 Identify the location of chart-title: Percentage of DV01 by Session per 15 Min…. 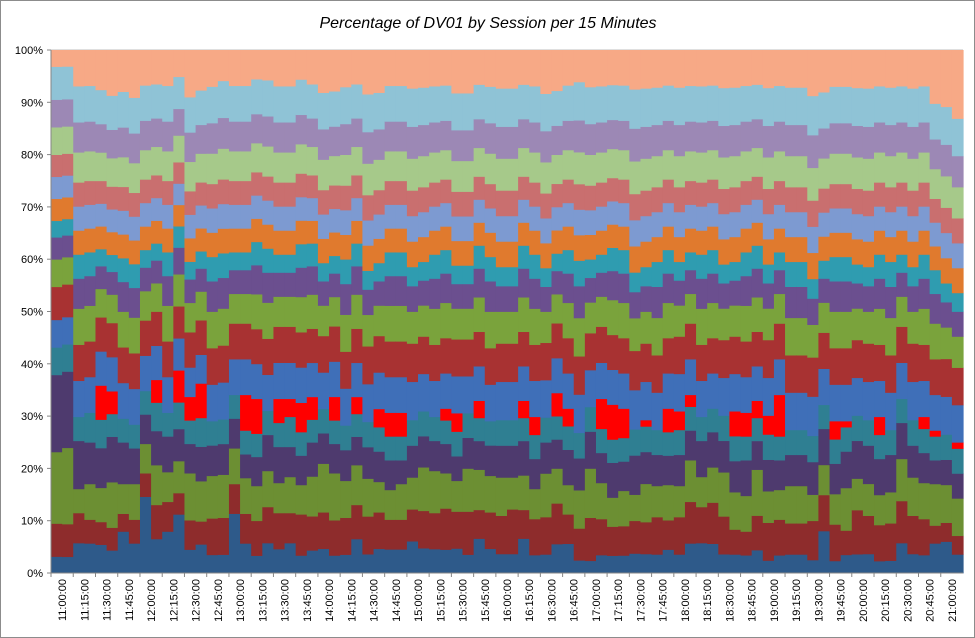
(487, 23).